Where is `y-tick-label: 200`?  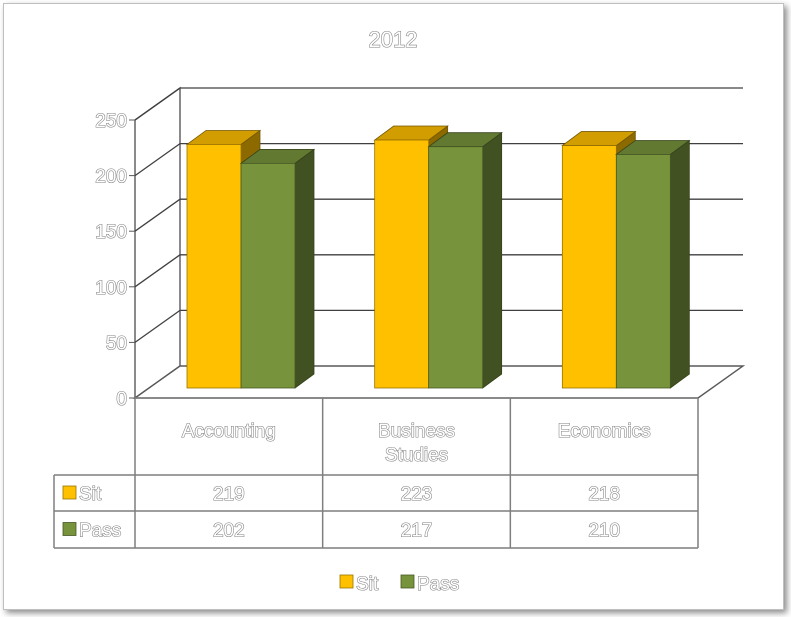 y-tick-label: 200 is located at coordinates (111, 177).